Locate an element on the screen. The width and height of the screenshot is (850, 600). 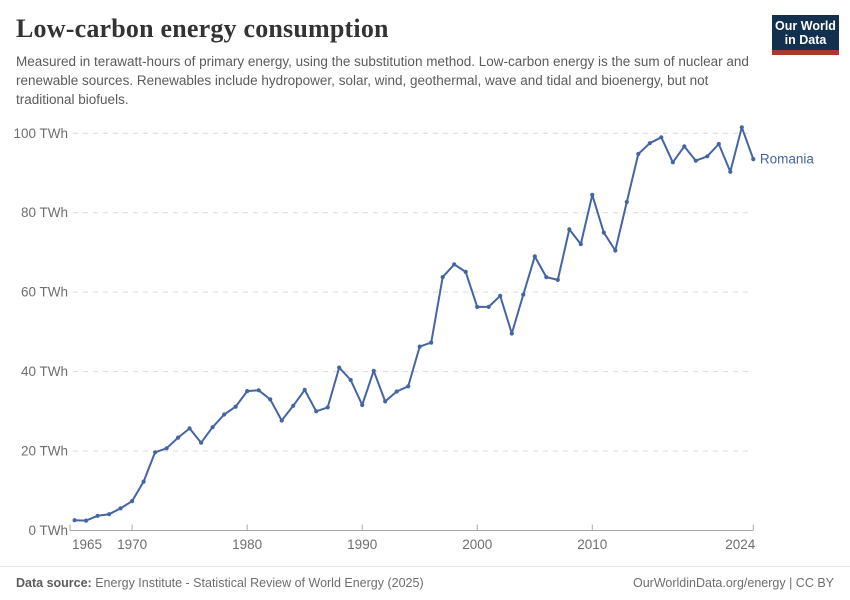
data-source-label: Data source: is located at coordinates (54, 583).